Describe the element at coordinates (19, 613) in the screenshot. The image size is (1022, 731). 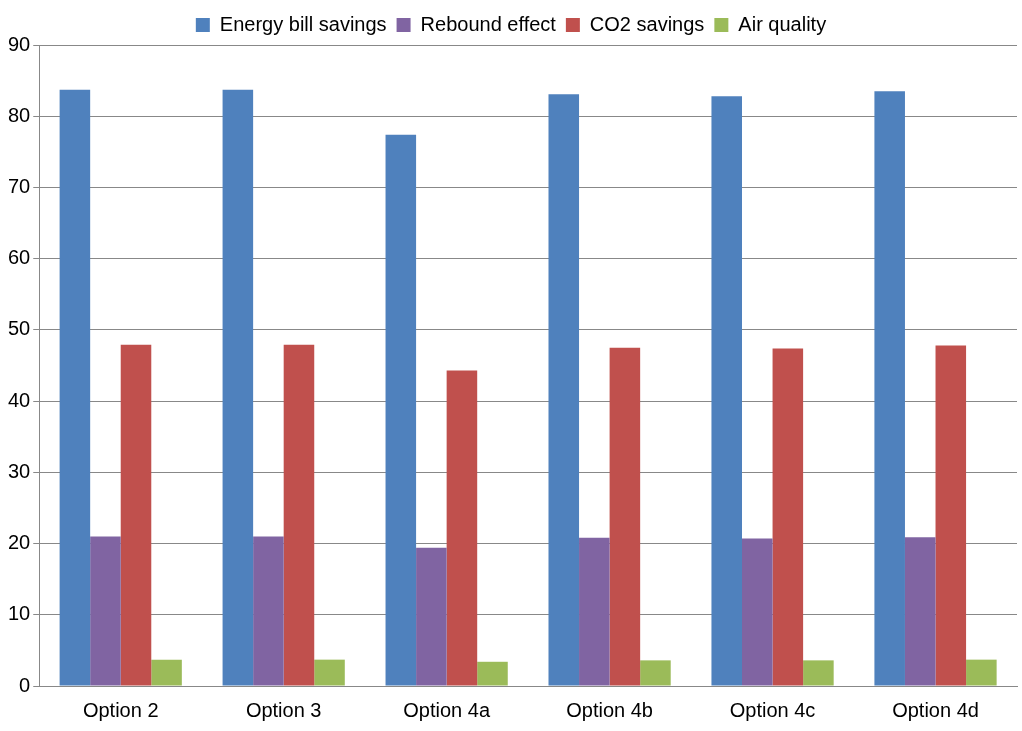
I see `y-tick-label: 10` at that location.